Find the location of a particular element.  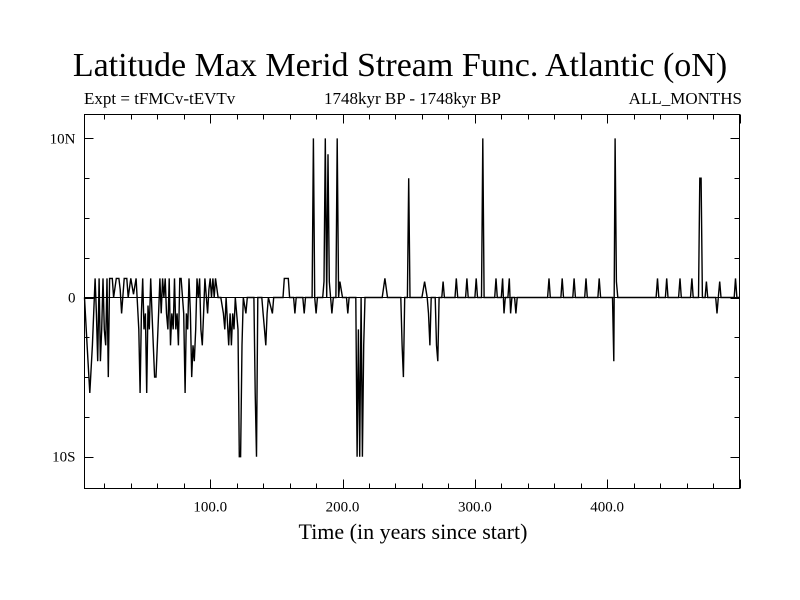

date-range-label: 1748kyr BP - 1748kyr BP is located at coordinates (412, 98).